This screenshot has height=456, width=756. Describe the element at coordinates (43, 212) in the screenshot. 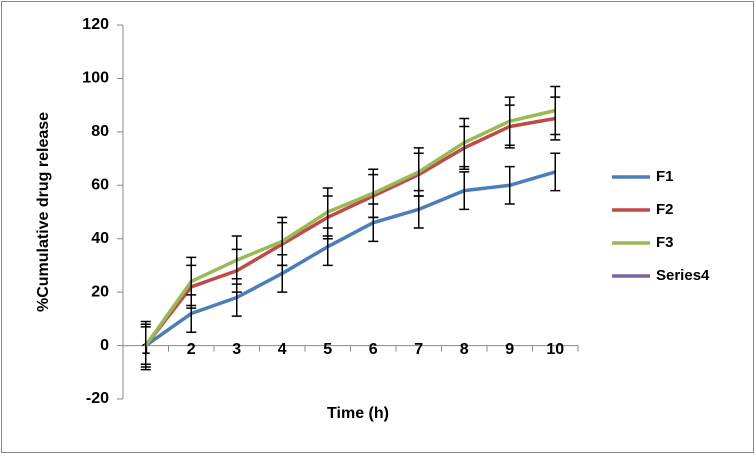

I see `y-axis-title: %Cumulative drug release` at that location.